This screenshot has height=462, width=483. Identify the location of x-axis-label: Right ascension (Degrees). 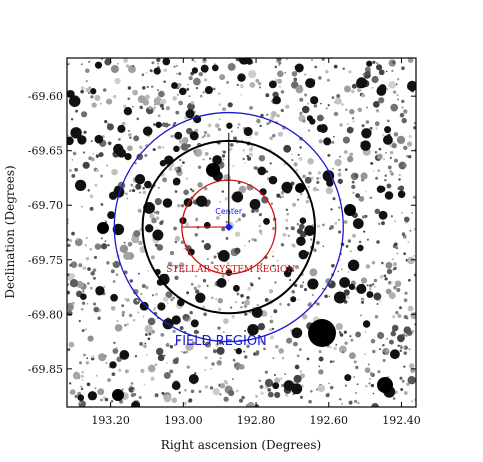
(241, 445).